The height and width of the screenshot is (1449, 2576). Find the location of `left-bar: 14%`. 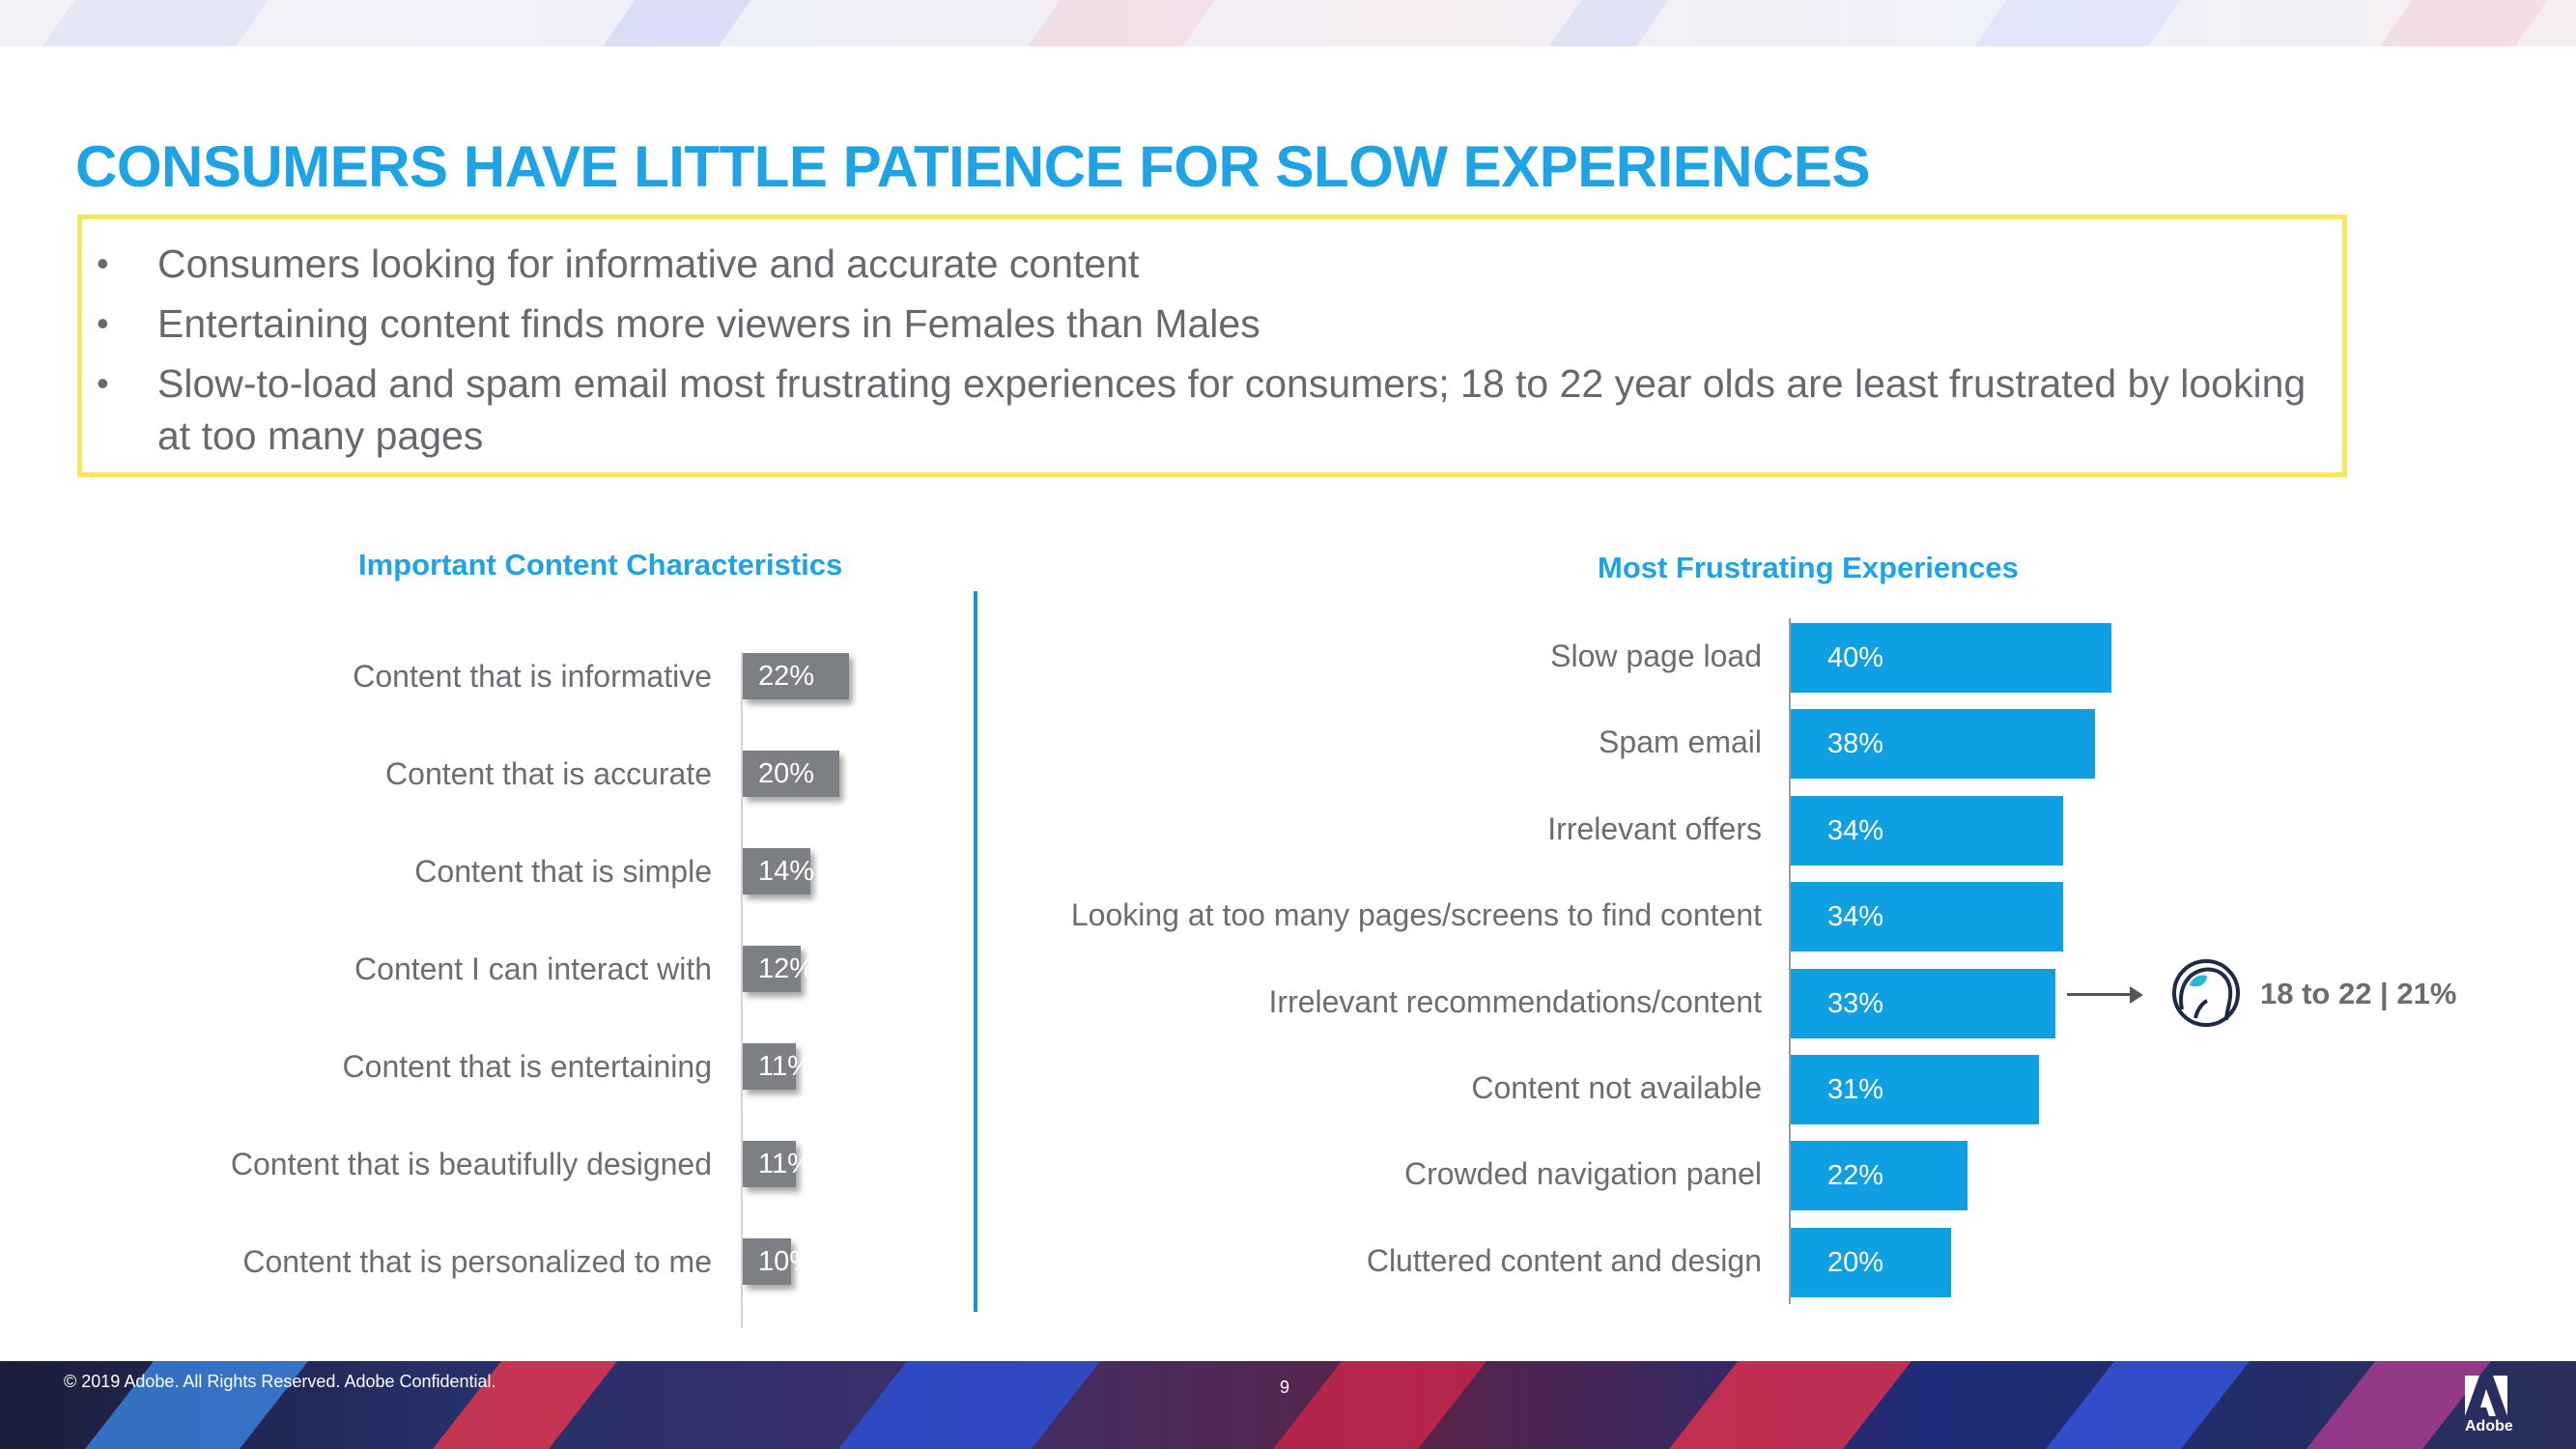

left-bar: 14% is located at coordinates (778, 871).